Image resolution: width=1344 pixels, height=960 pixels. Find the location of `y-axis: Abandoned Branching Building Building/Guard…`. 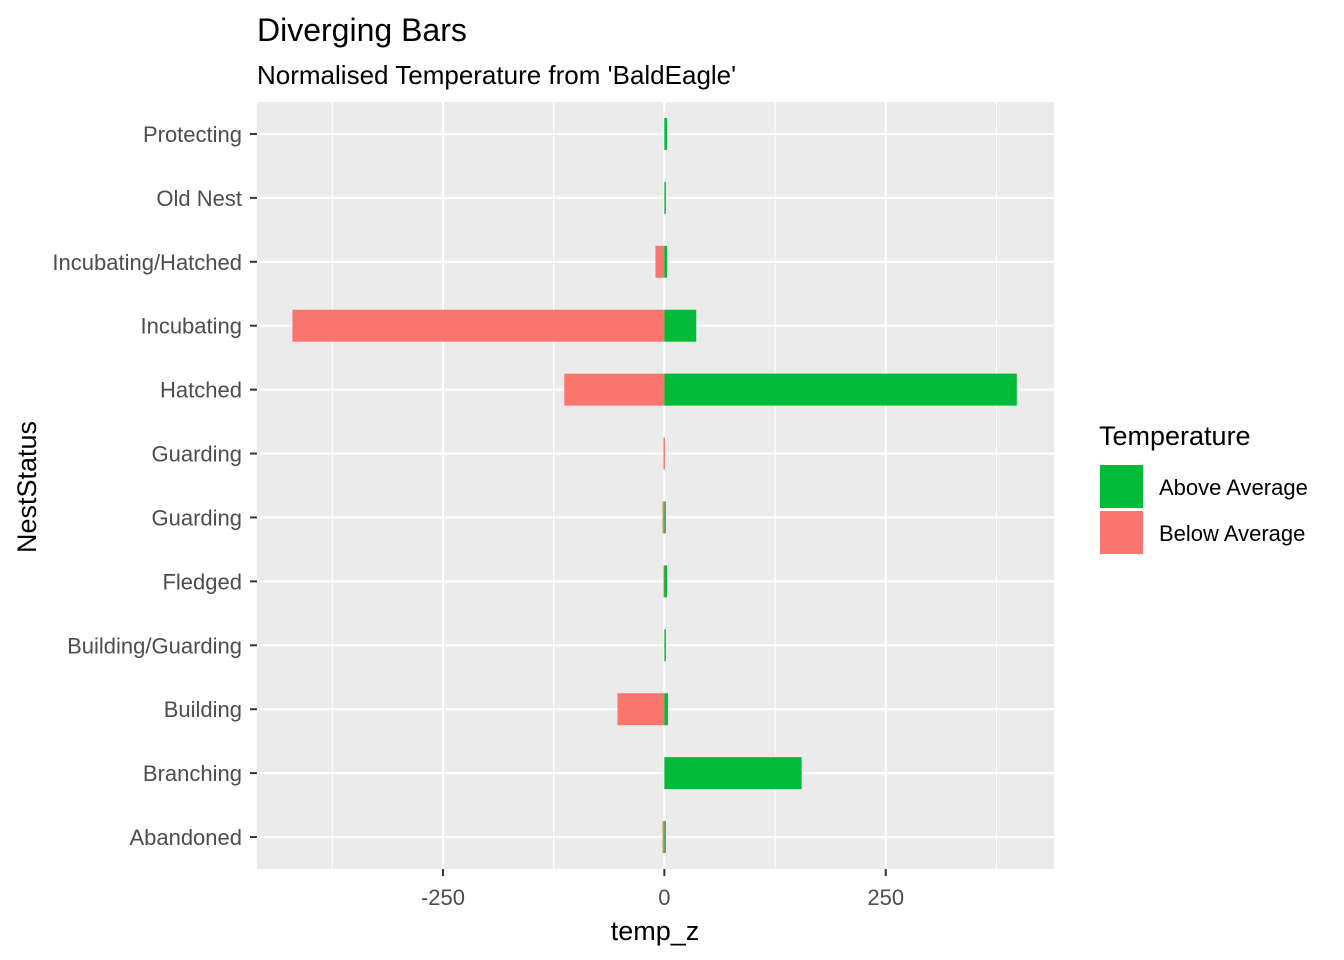

y-axis: Abandoned Branching Building Building/Guard… is located at coordinates (154, 486).